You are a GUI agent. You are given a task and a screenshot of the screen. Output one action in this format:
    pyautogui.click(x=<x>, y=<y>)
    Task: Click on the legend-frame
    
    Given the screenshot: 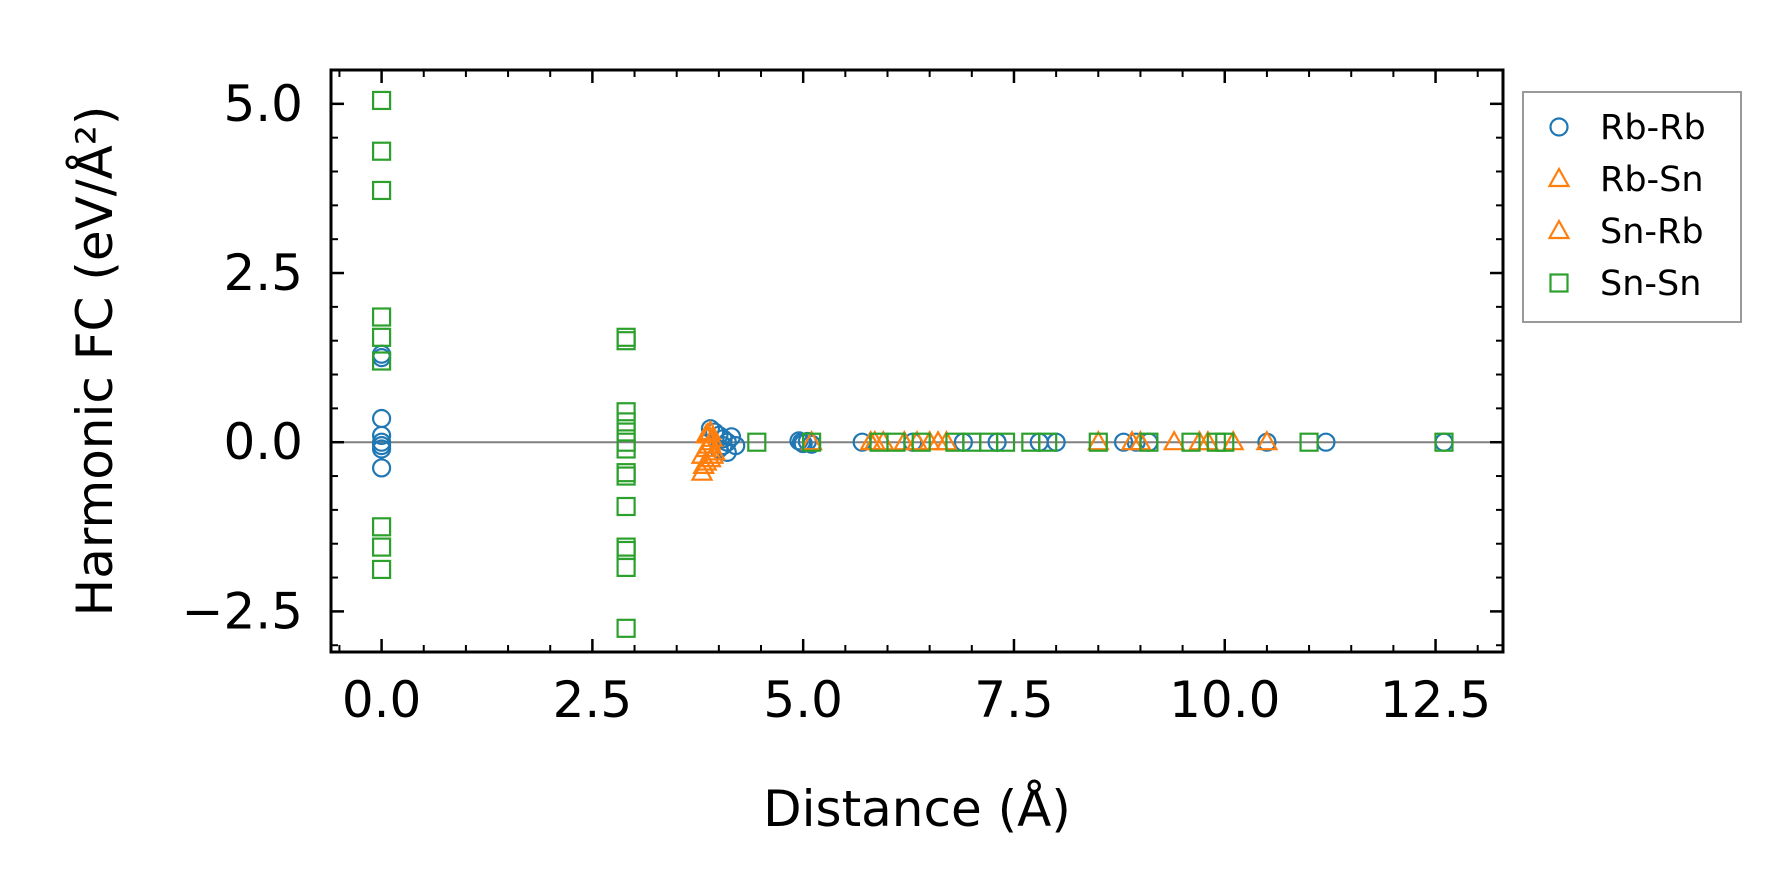 What is the action you would take?
    pyautogui.click(x=1632, y=207)
    